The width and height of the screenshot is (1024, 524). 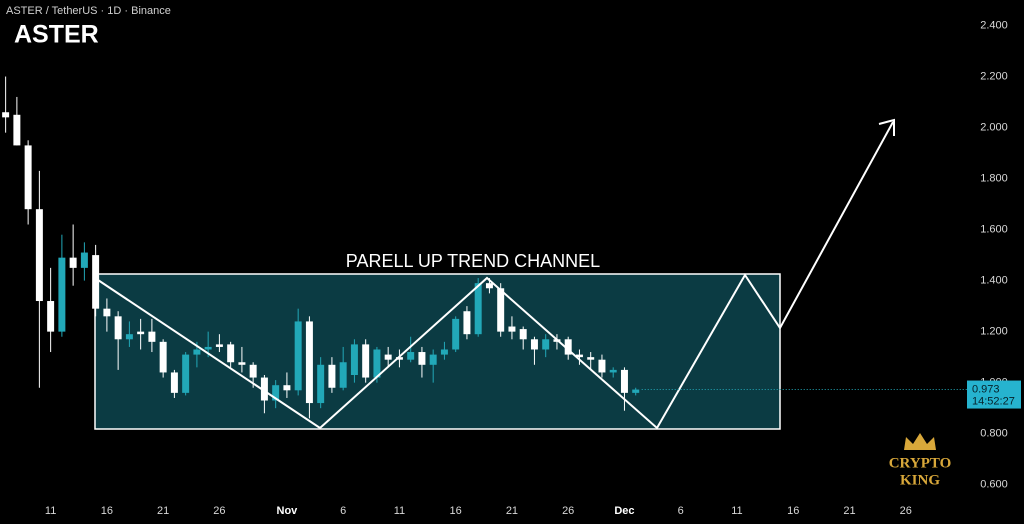 I want to click on y-tick-label: 2.000, so click(x=994, y=127).